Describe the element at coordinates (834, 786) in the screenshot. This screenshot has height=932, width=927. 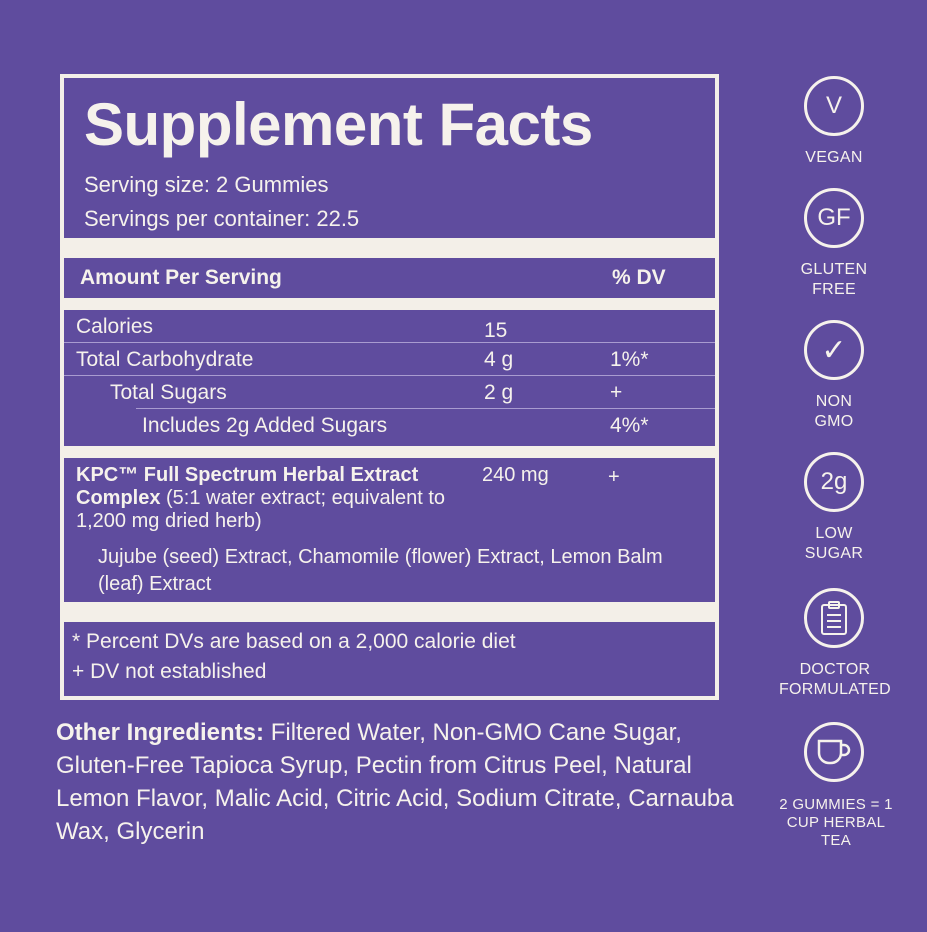
I see `badge-herbal-tea: 2 GUMMIES = 1 CUP HERBAL TEA` at that location.